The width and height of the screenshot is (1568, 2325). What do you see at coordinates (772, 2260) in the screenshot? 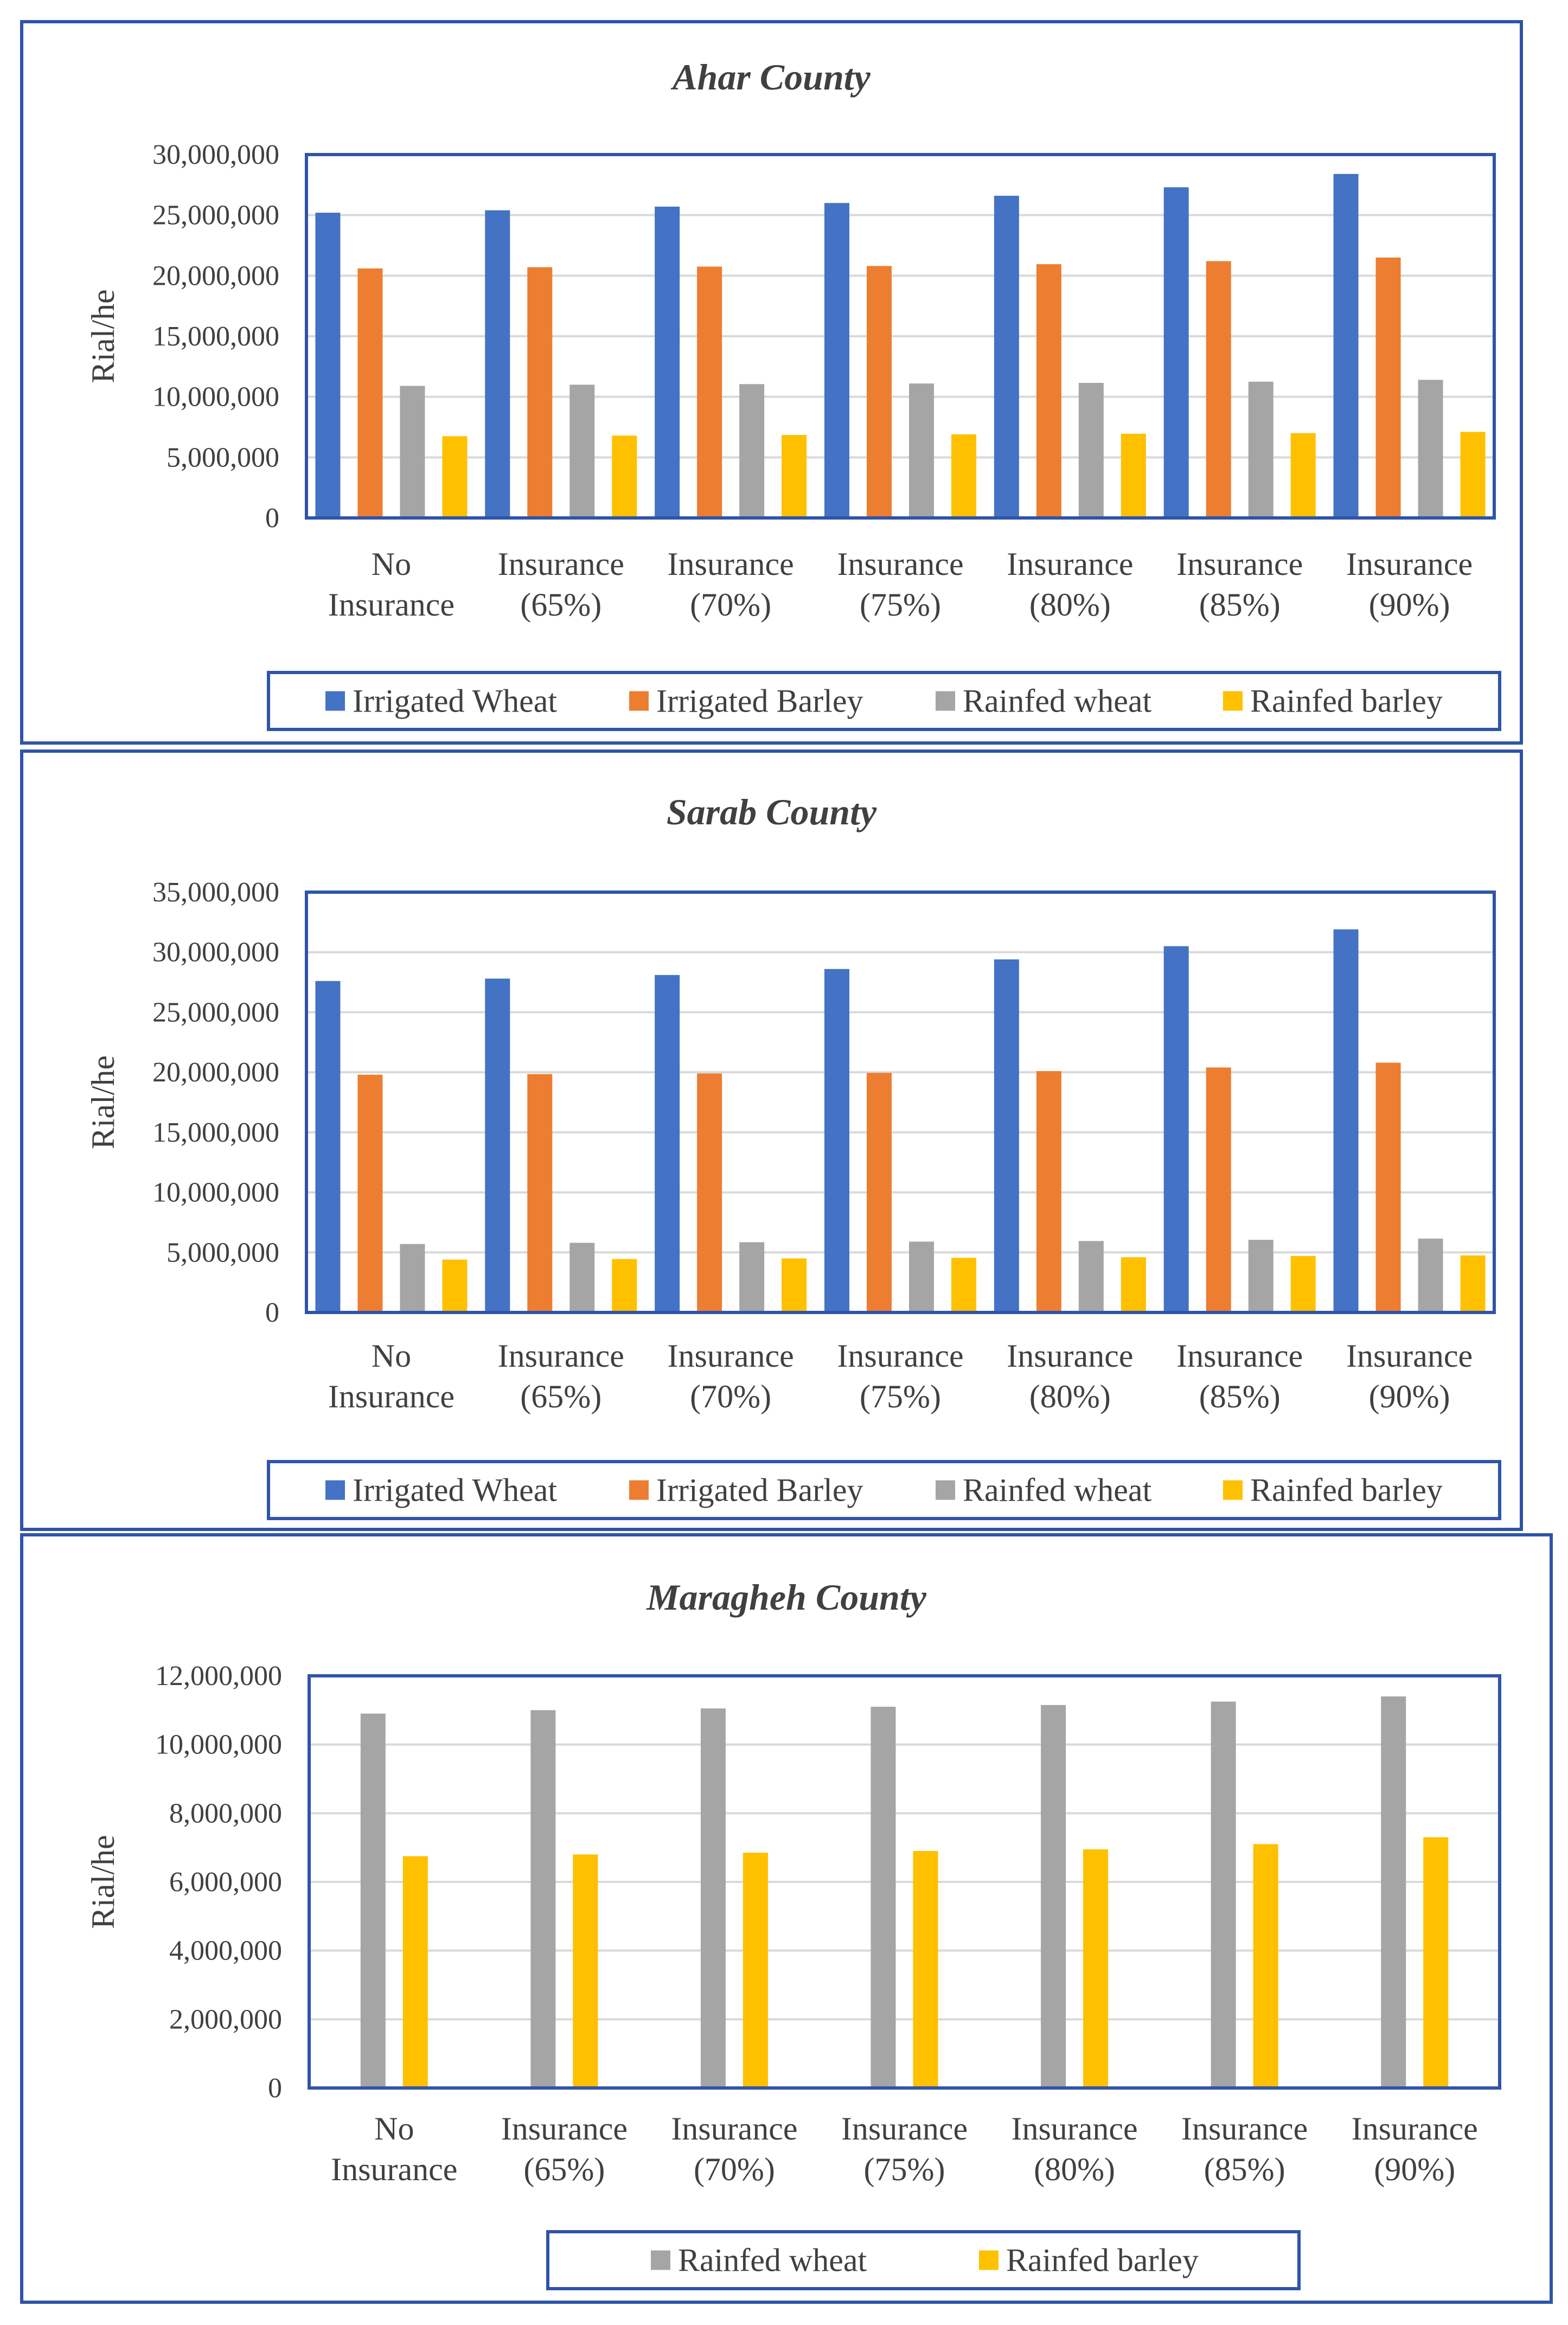
I see `legend-label: Rainfed wheat` at bounding box center [772, 2260].